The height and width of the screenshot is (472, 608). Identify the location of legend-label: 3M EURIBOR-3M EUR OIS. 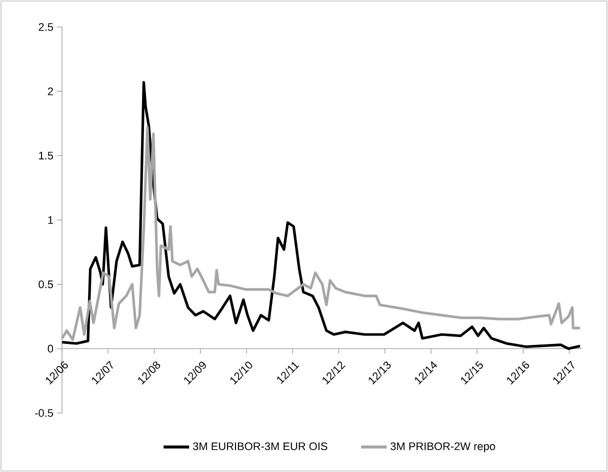
(260, 446).